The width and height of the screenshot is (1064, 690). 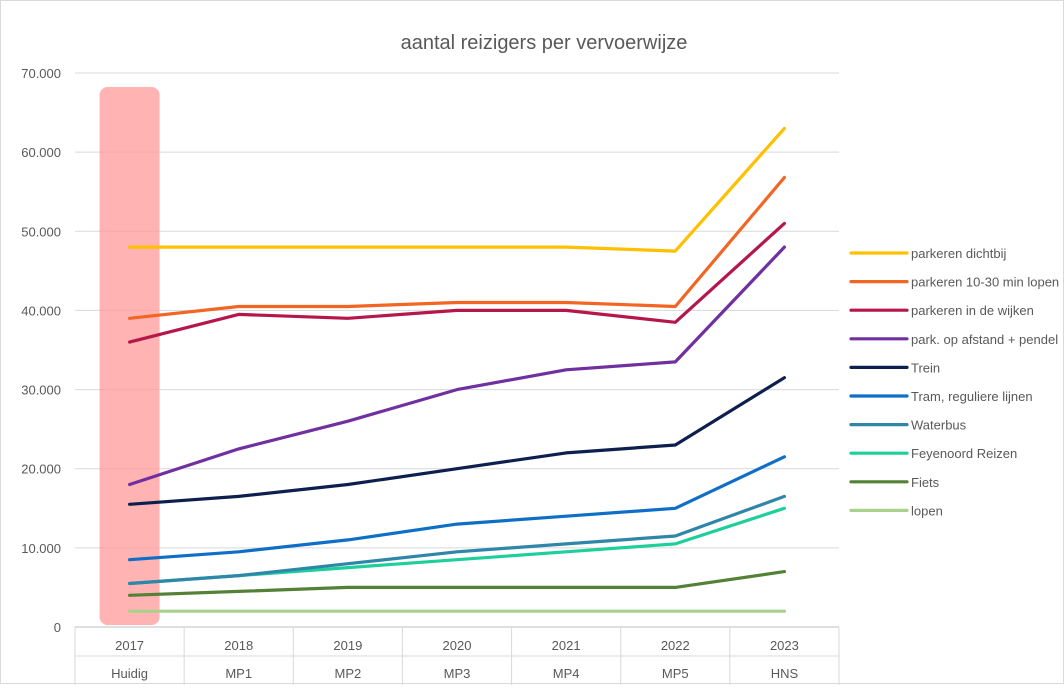 I want to click on legend-label: parkeren 10-30 min lopen, so click(x=985, y=282).